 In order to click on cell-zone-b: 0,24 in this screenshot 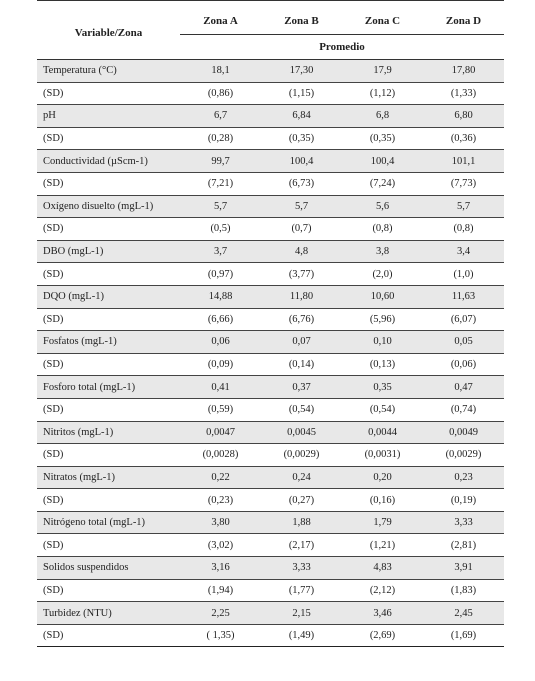, I will do `click(301, 478)`.